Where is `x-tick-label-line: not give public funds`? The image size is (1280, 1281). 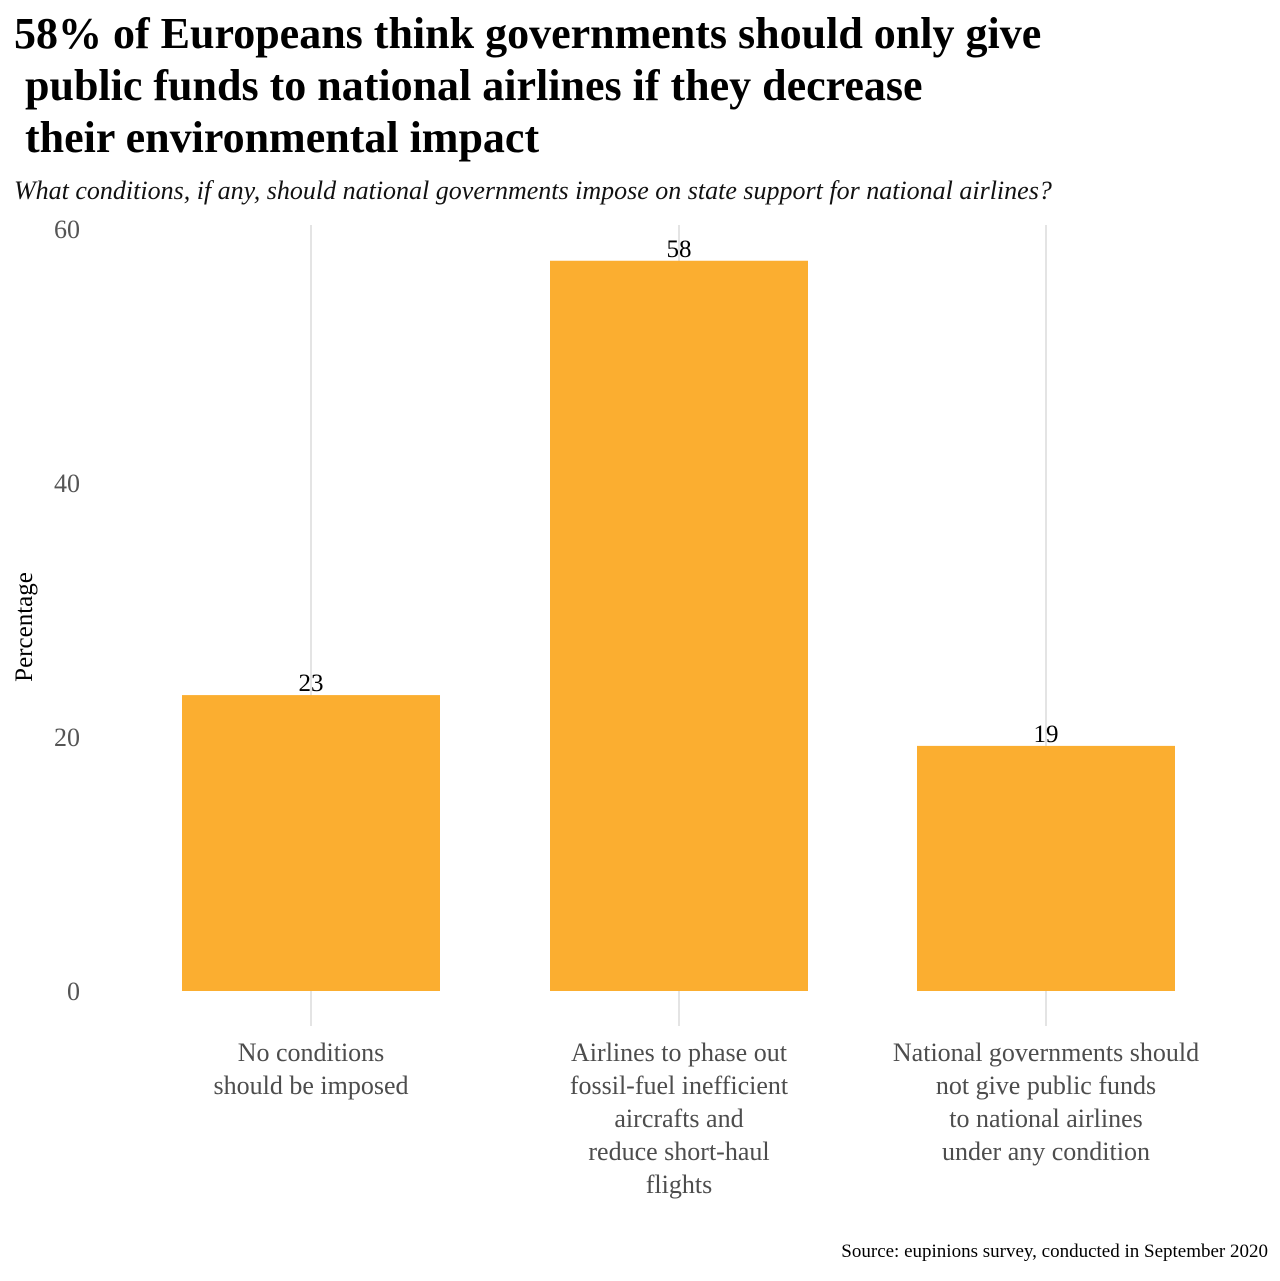 x-tick-label-line: not give public funds is located at coordinates (1046, 1085).